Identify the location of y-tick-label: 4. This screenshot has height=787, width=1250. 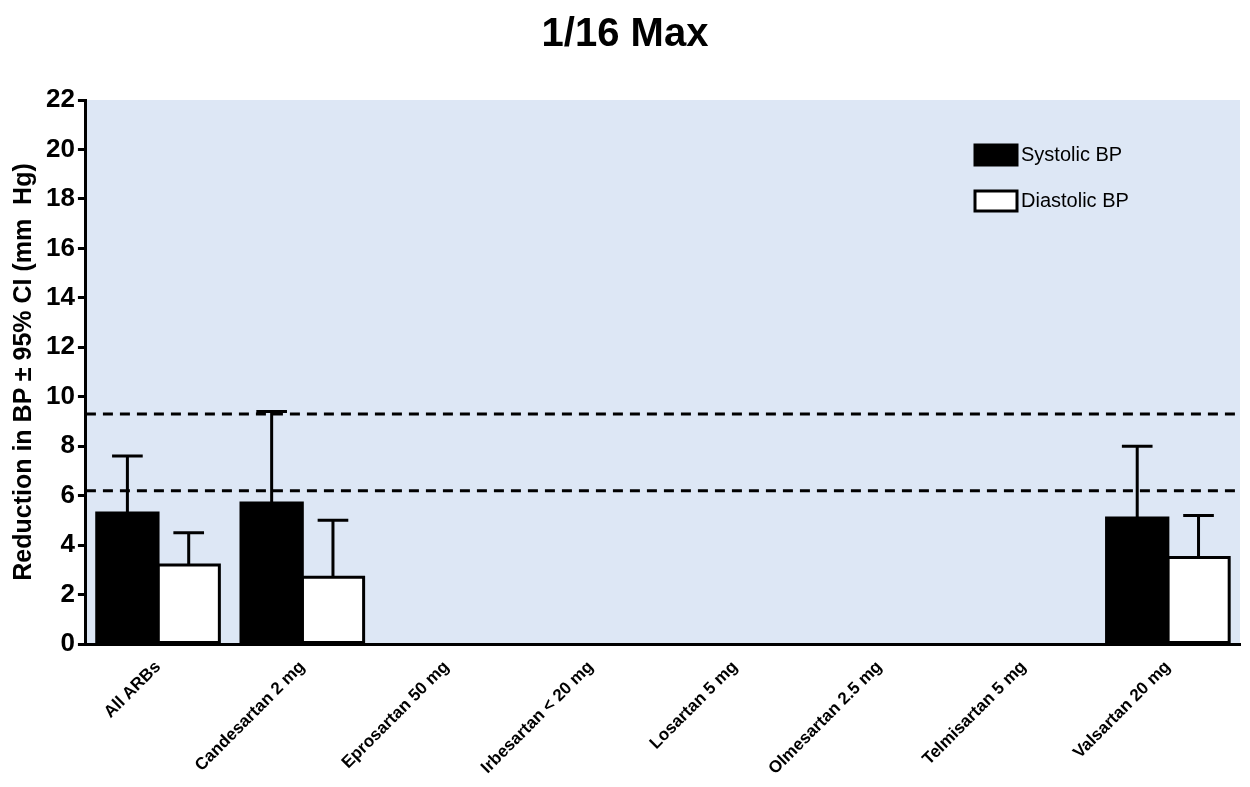
(68, 543).